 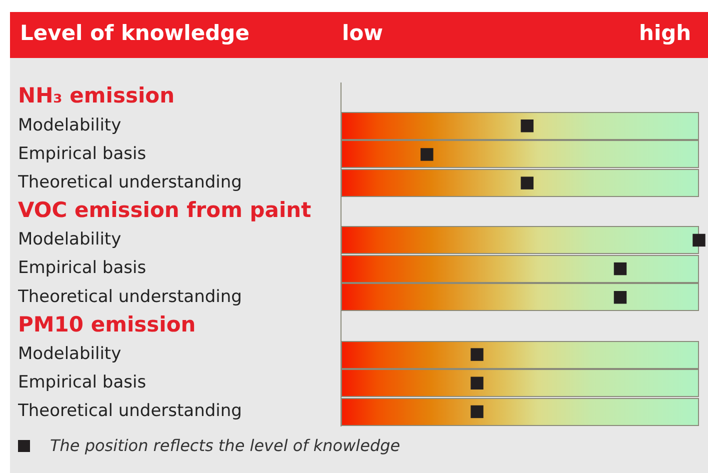 What do you see at coordinates (165, 210) in the screenshot?
I see `y-tick-label: VOC emission from paint` at bounding box center [165, 210].